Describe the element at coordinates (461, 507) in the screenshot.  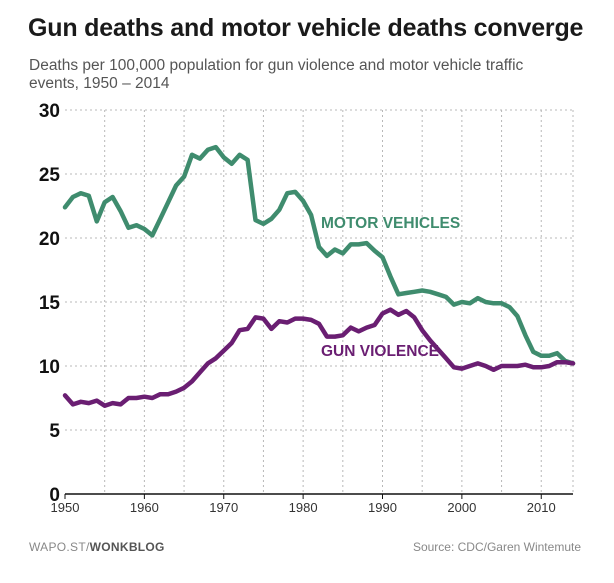
I see `x-tick-label: 2000` at that location.